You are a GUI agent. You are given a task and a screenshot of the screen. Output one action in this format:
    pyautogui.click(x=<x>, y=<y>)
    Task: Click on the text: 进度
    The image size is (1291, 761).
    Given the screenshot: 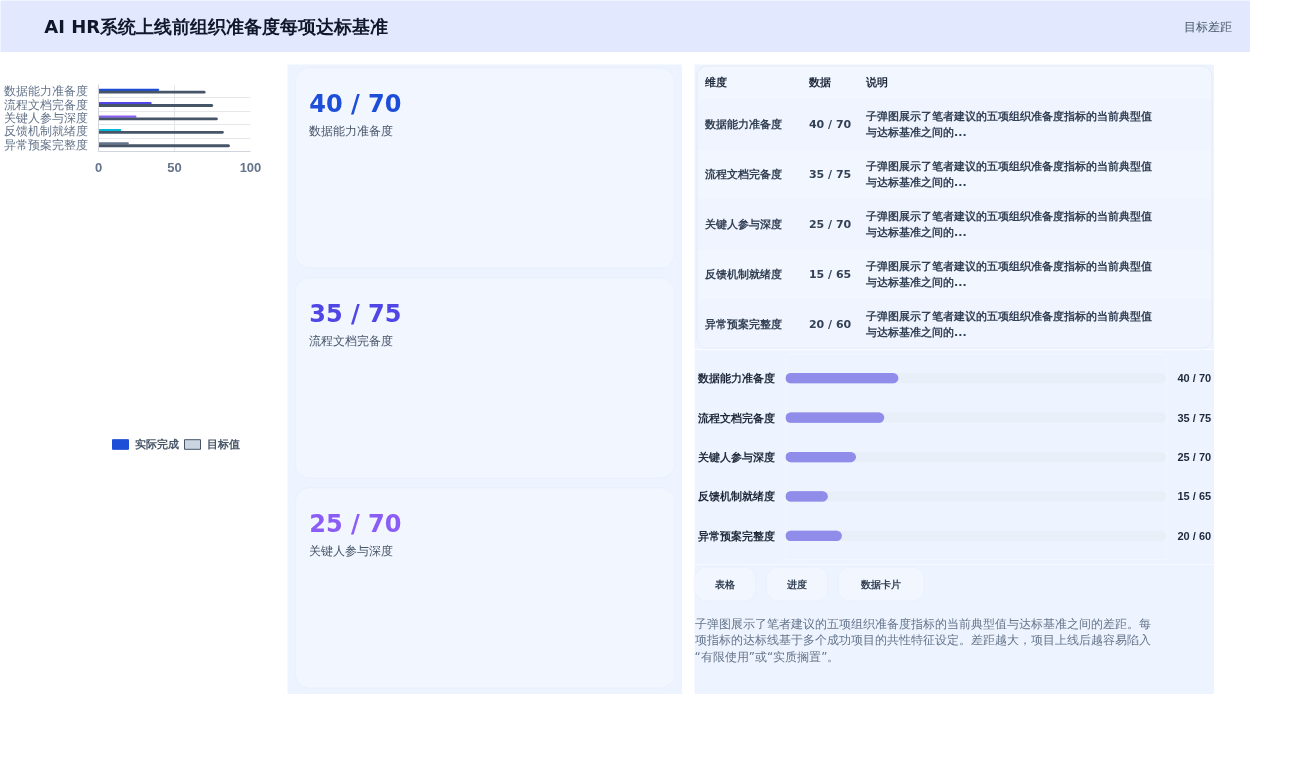 What is the action you would take?
    pyautogui.click(x=796, y=584)
    